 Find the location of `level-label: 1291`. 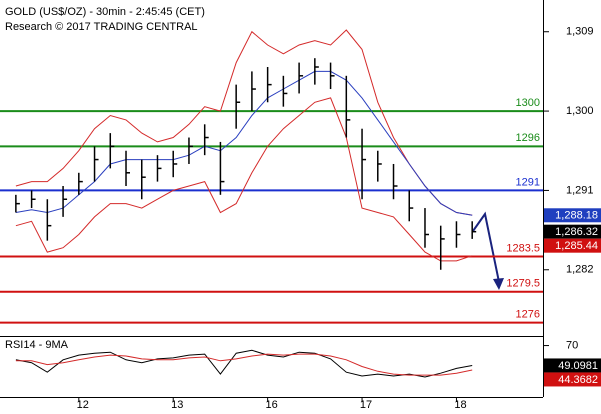

level-label: 1291 is located at coordinates (528, 182).